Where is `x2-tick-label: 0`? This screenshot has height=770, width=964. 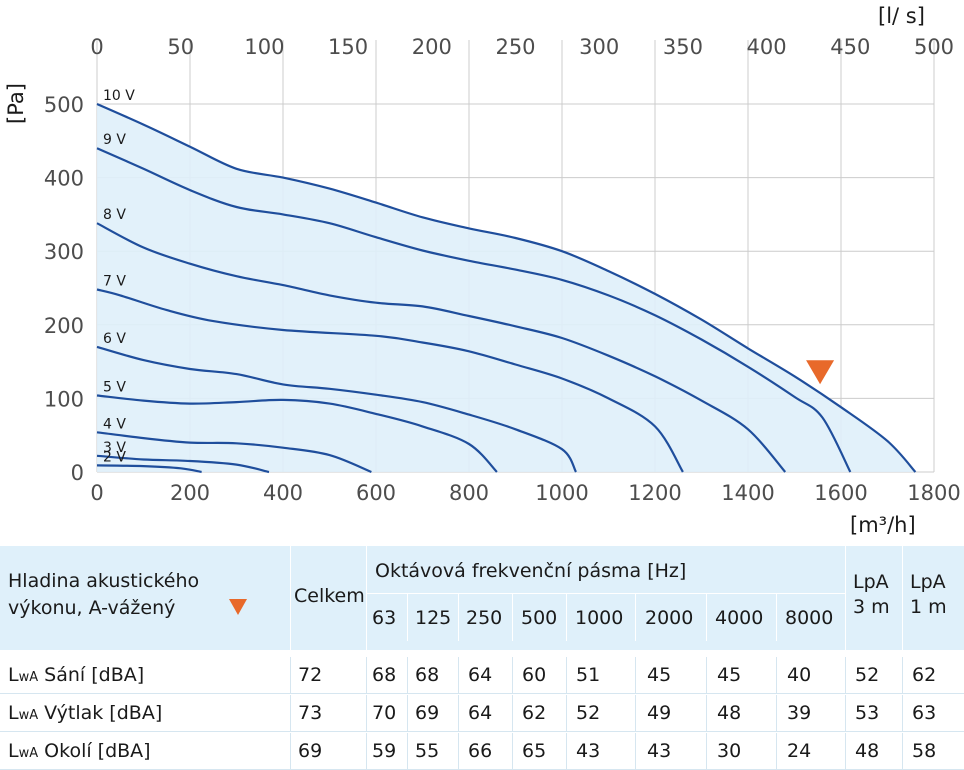 x2-tick-label: 0 is located at coordinates (96, 47).